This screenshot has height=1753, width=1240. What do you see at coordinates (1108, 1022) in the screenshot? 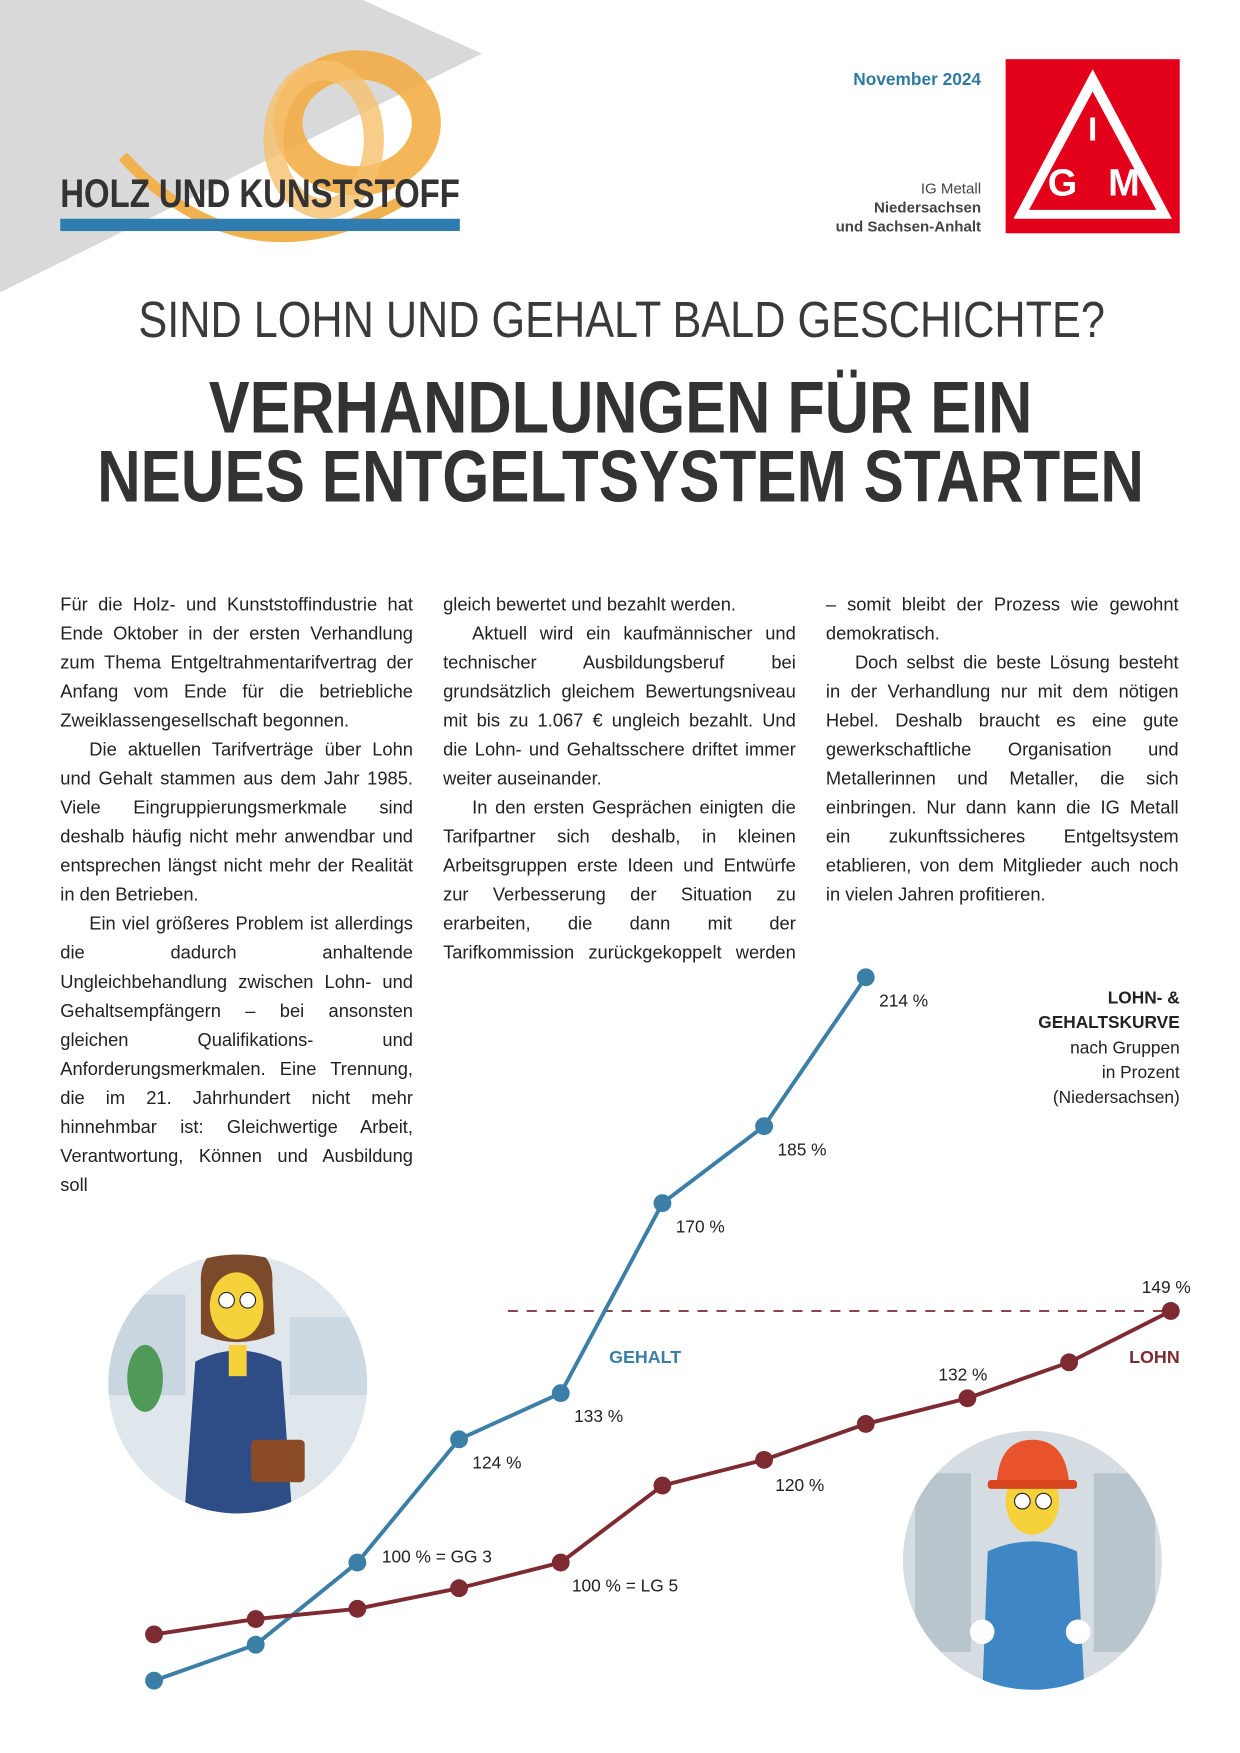
I see `chart-title: GEHALTSKURVE` at bounding box center [1108, 1022].